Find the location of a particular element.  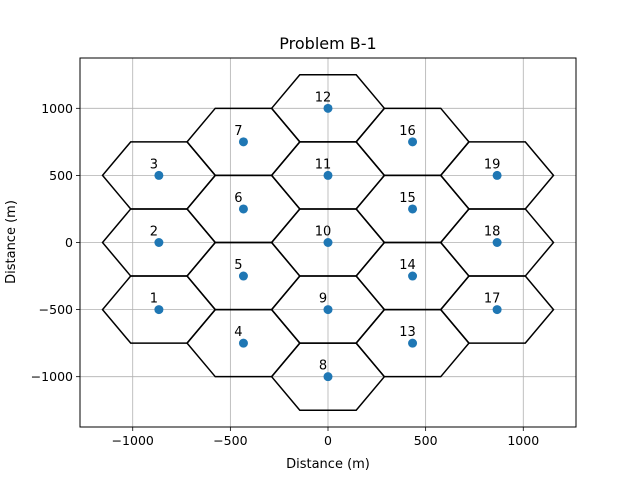

cell-label-13: 13 is located at coordinates (407, 332).